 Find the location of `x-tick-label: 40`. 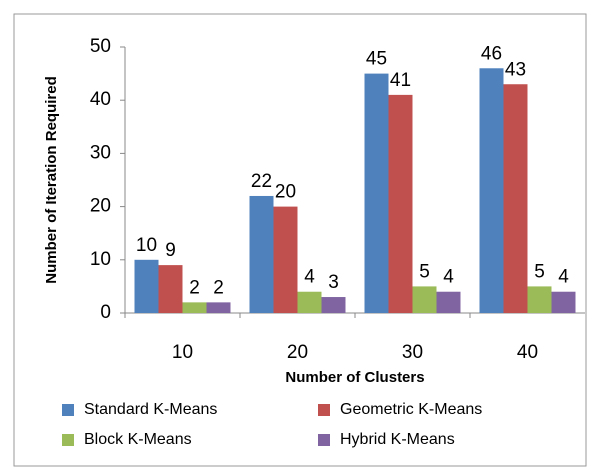

x-tick-label: 40 is located at coordinates (527, 352).